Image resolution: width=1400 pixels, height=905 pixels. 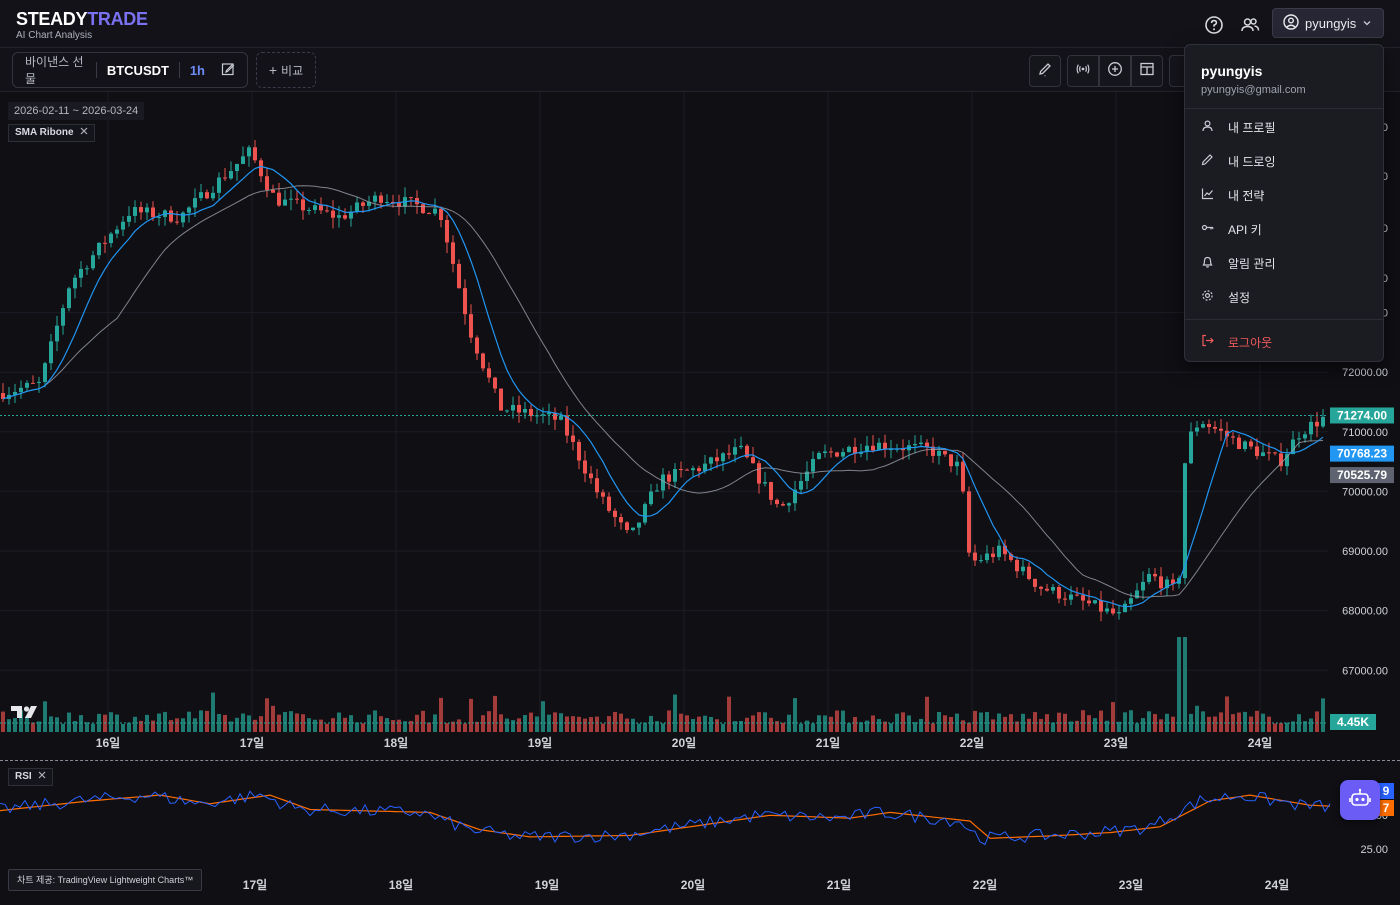 What do you see at coordinates (228, 70) in the screenshot?
I see `edit-icon` at bounding box center [228, 70].